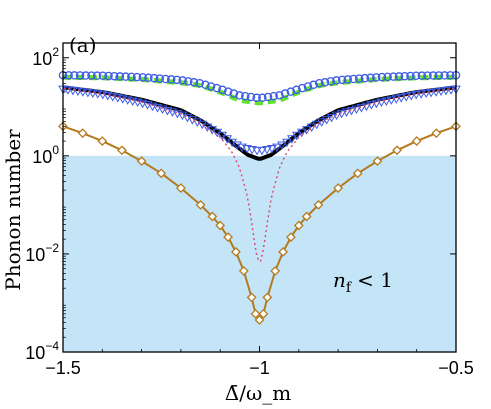 This screenshot has height=409, width=491. Describe the element at coordinates (63, 368) in the screenshot. I see `x-tick-label: −1.5` at that location.